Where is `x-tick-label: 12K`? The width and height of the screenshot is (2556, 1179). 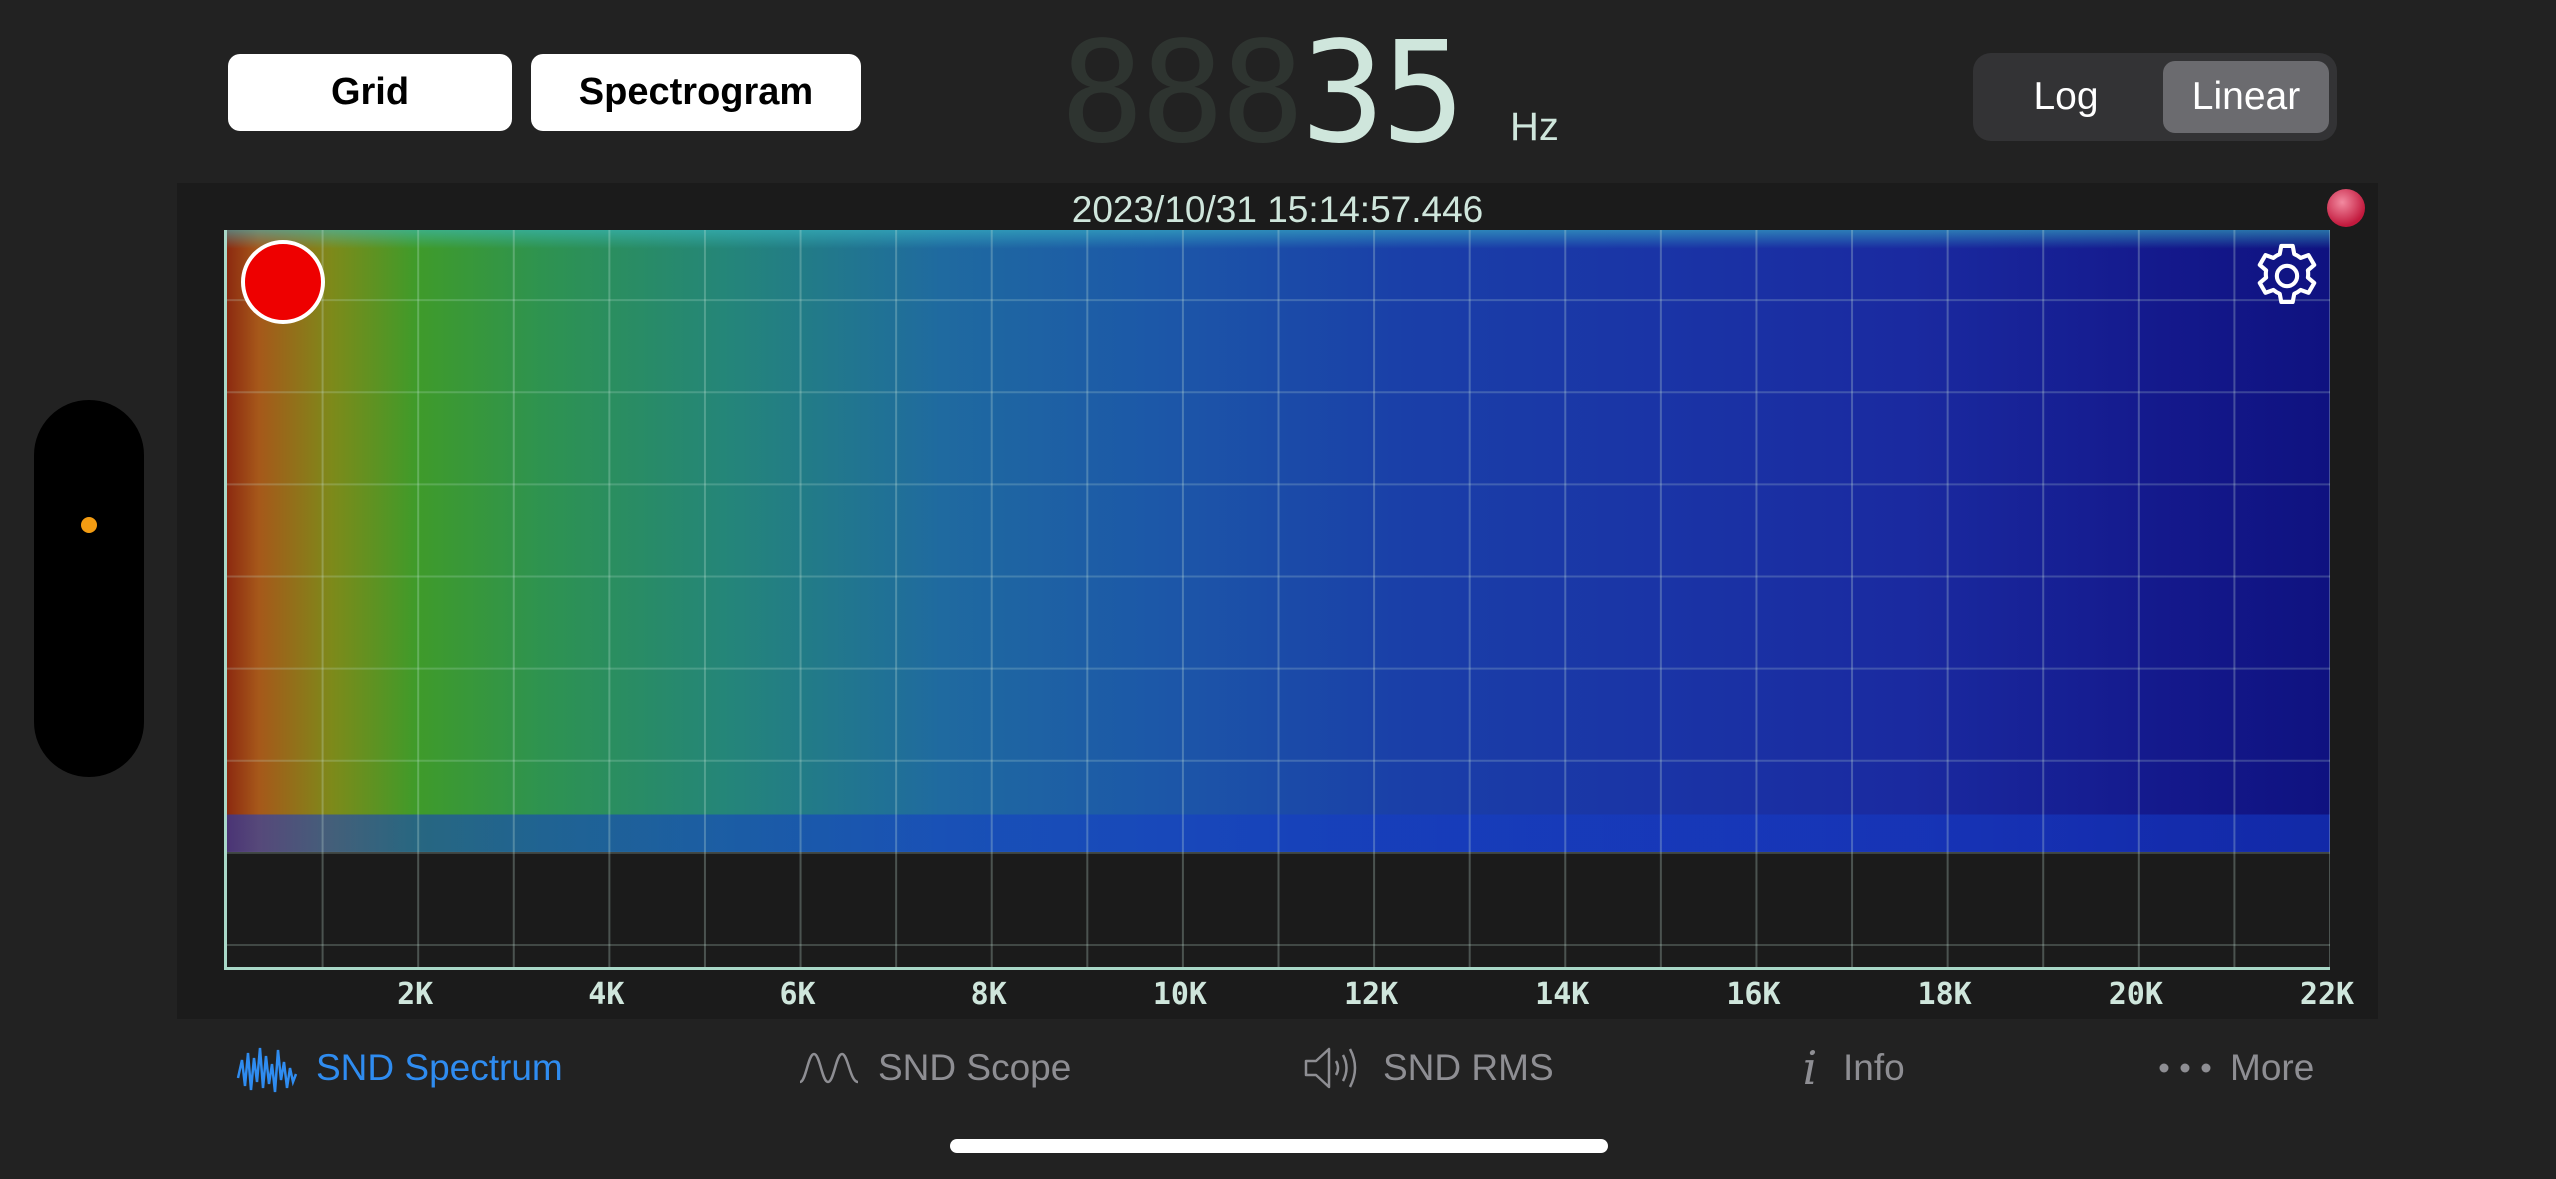 x-tick-label: 12K is located at coordinates (1371, 994).